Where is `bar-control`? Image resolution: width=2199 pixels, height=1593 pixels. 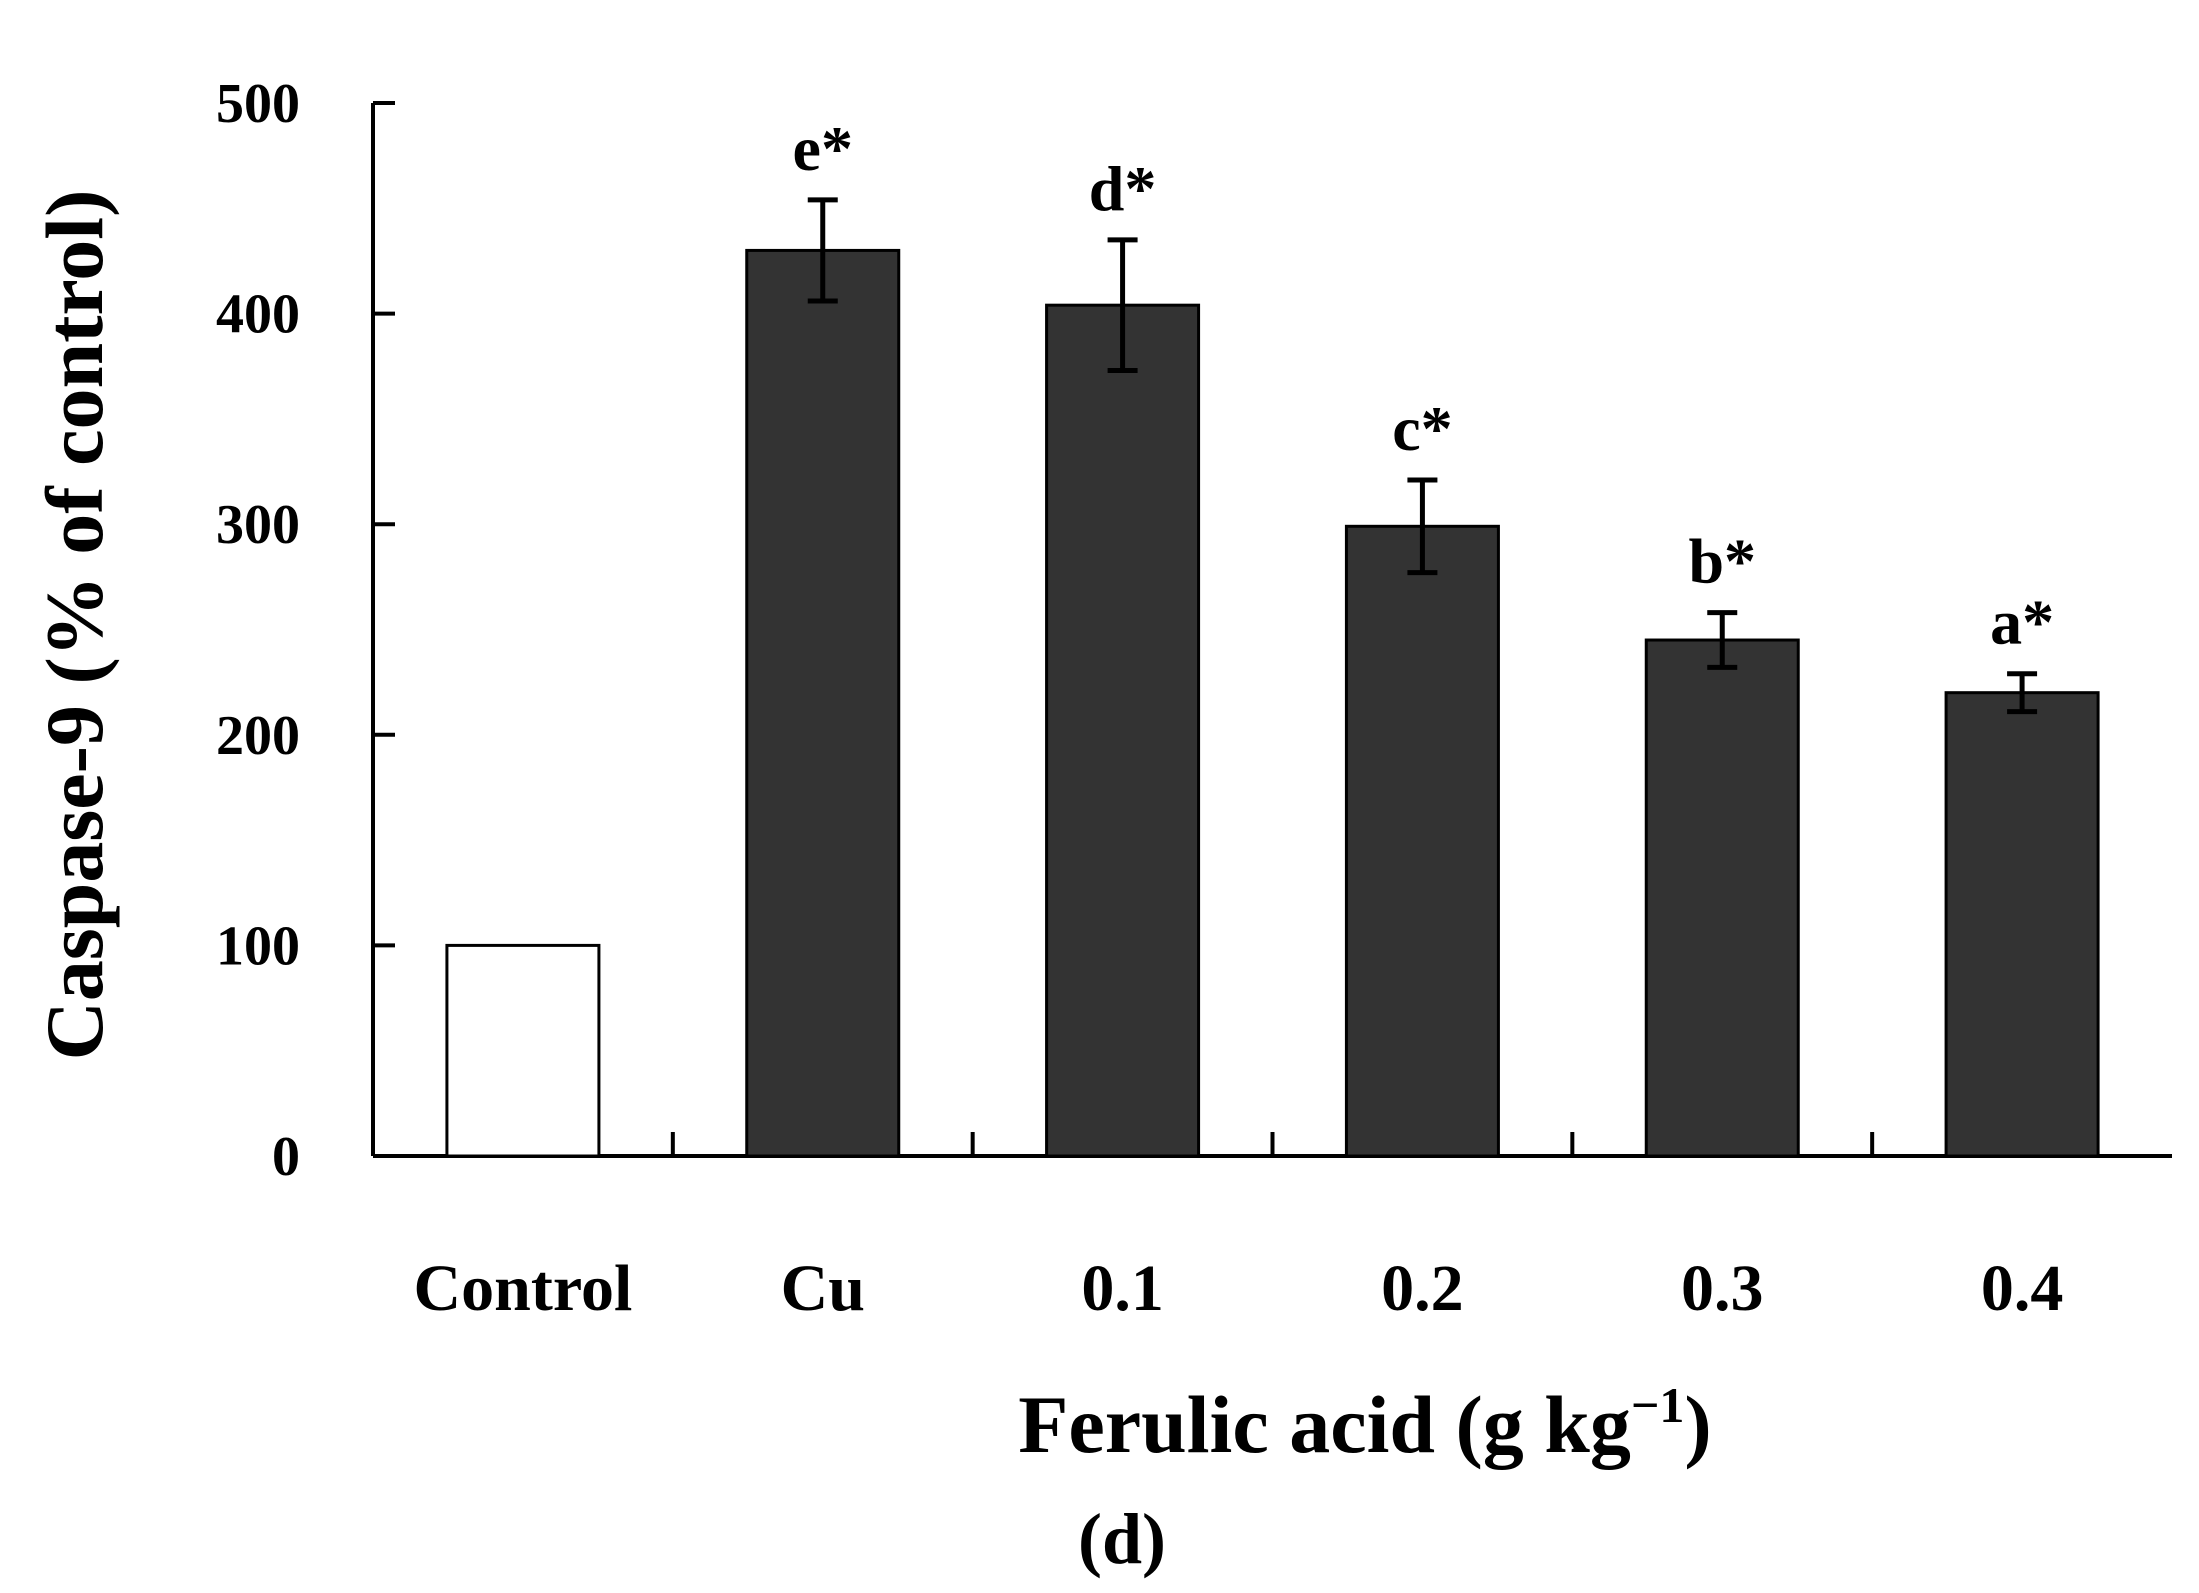
bar-control is located at coordinates (523, 1050).